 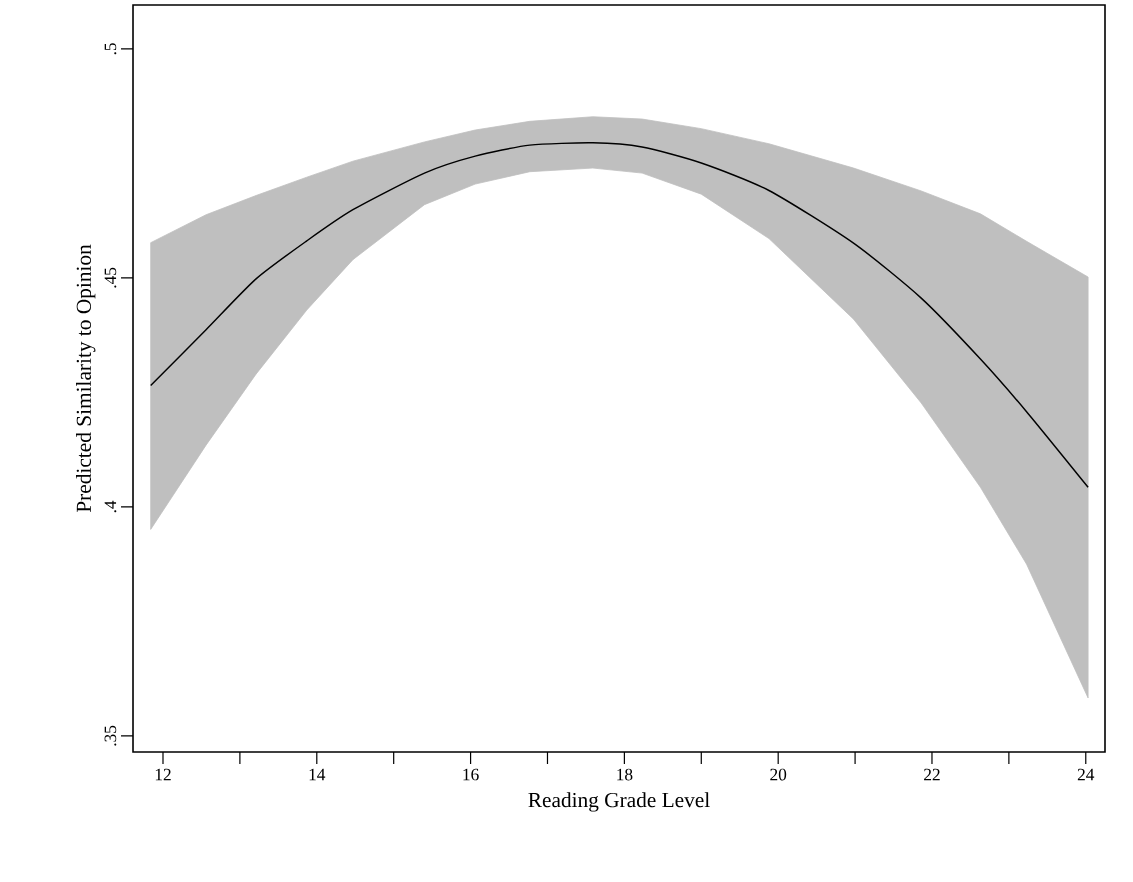 I want to click on y-tick-label: .5, so click(x=110, y=49).